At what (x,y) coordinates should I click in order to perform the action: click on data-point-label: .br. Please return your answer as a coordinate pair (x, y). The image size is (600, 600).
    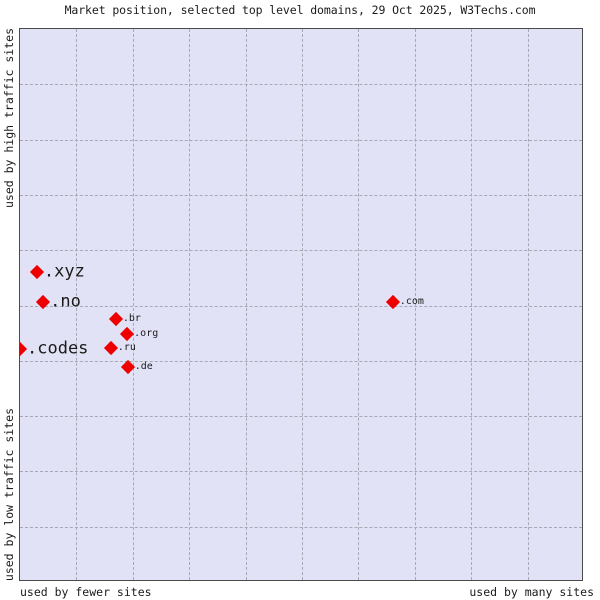
    Looking at the image, I should click on (131, 318).